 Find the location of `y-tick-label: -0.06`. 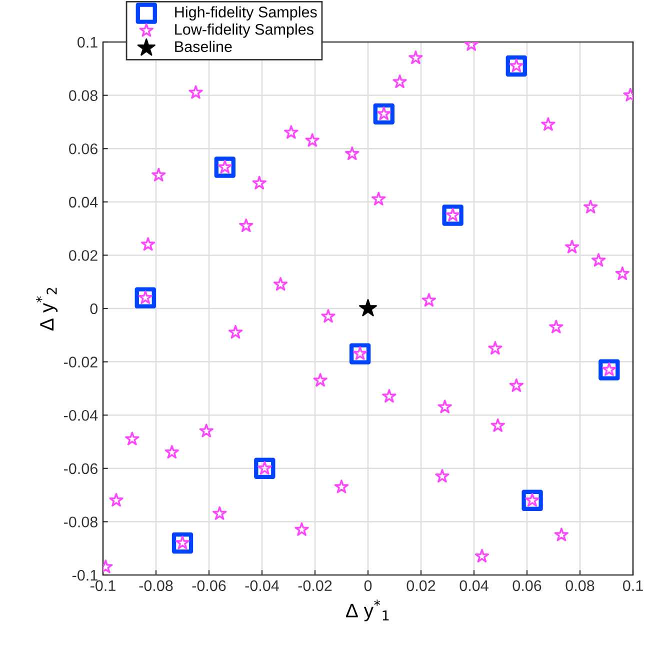

y-tick-label: -0.06 is located at coordinates (81, 468).